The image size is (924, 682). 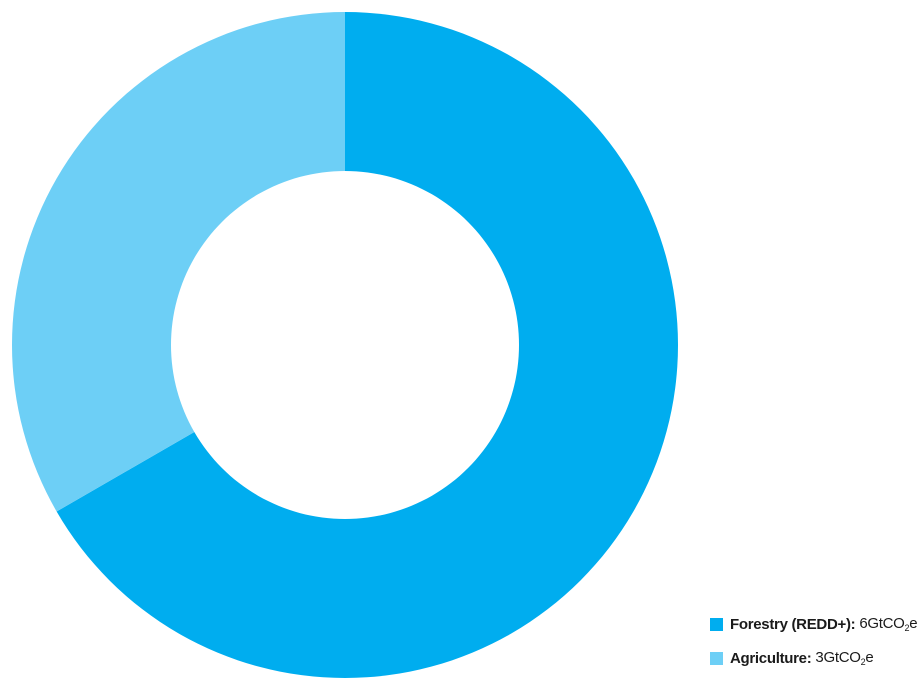 I want to click on legend-swatch-agriculture, so click(x=716, y=658).